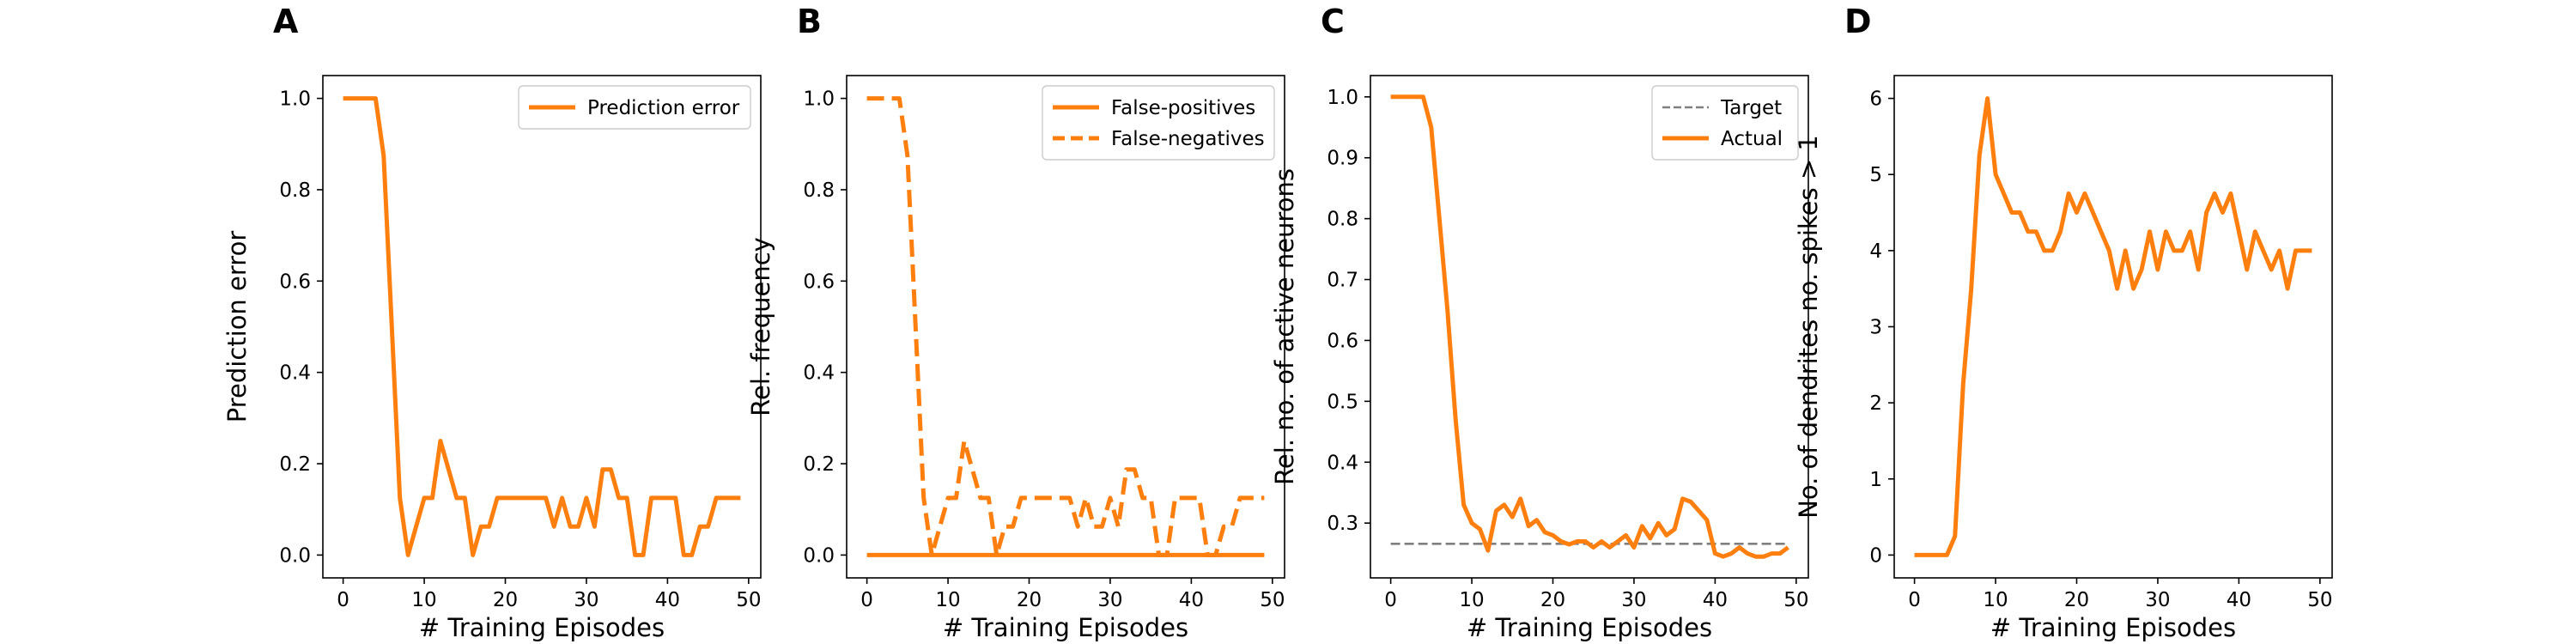 The height and width of the screenshot is (644, 2576). Describe the element at coordinates (1875, 403) in the screenshot. I see `y-tick-label: 2` at that location.